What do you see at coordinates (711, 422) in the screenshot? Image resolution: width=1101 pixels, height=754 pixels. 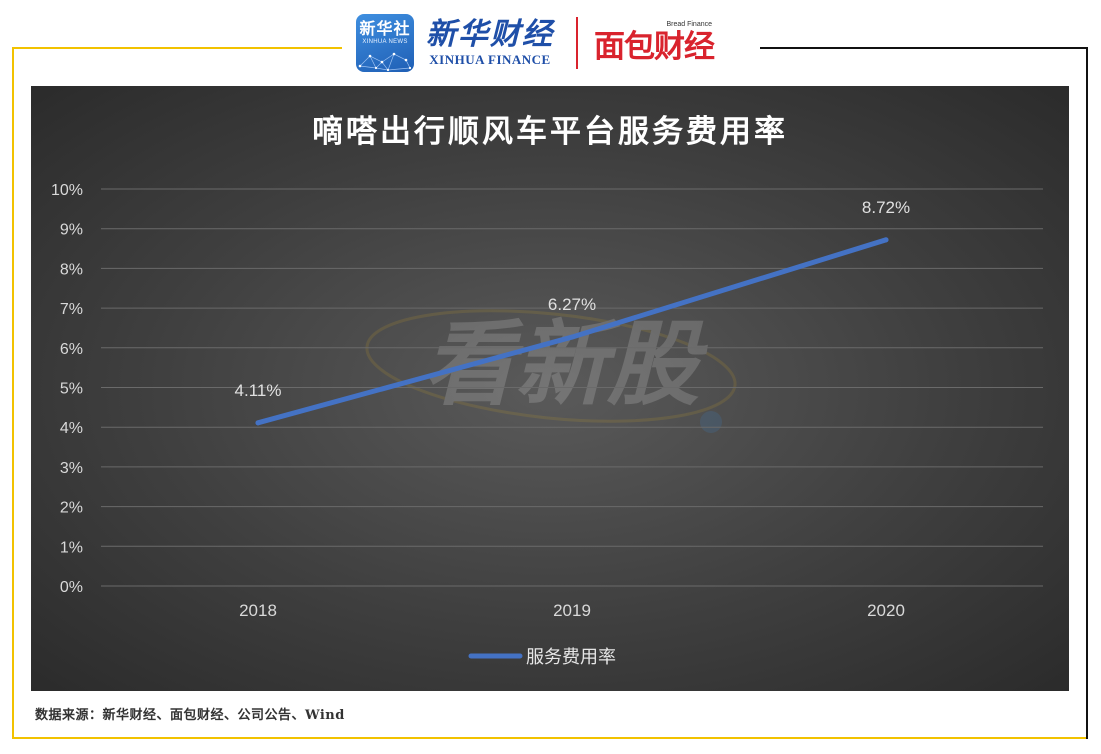 I see `watermark-dot` at bounding box center [711, 422].